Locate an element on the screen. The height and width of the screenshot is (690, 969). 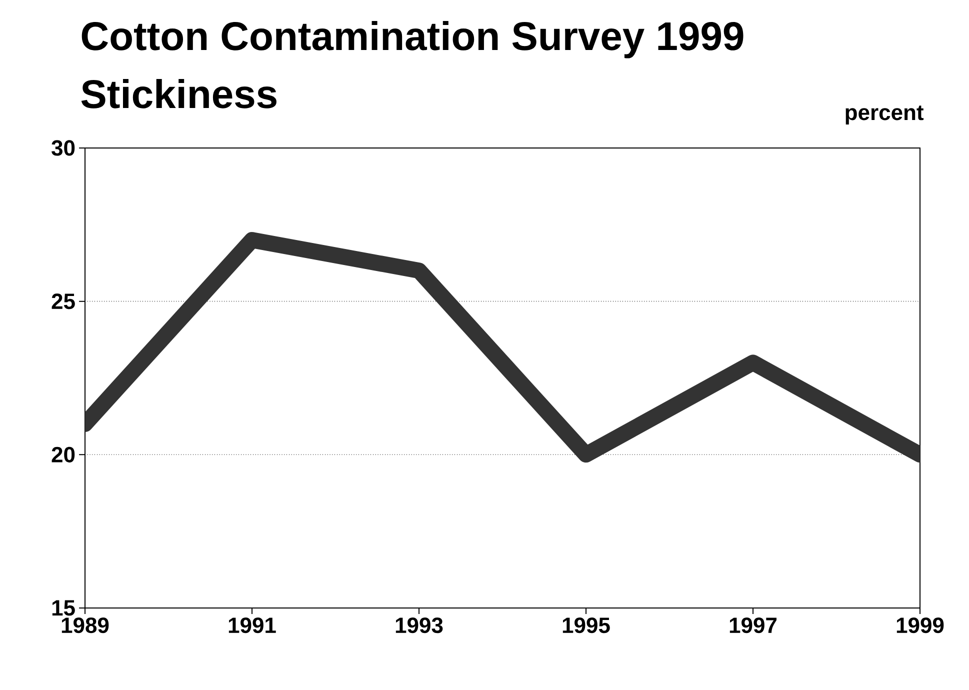
y-axis-title: percent is located at coordinates (885, 115).